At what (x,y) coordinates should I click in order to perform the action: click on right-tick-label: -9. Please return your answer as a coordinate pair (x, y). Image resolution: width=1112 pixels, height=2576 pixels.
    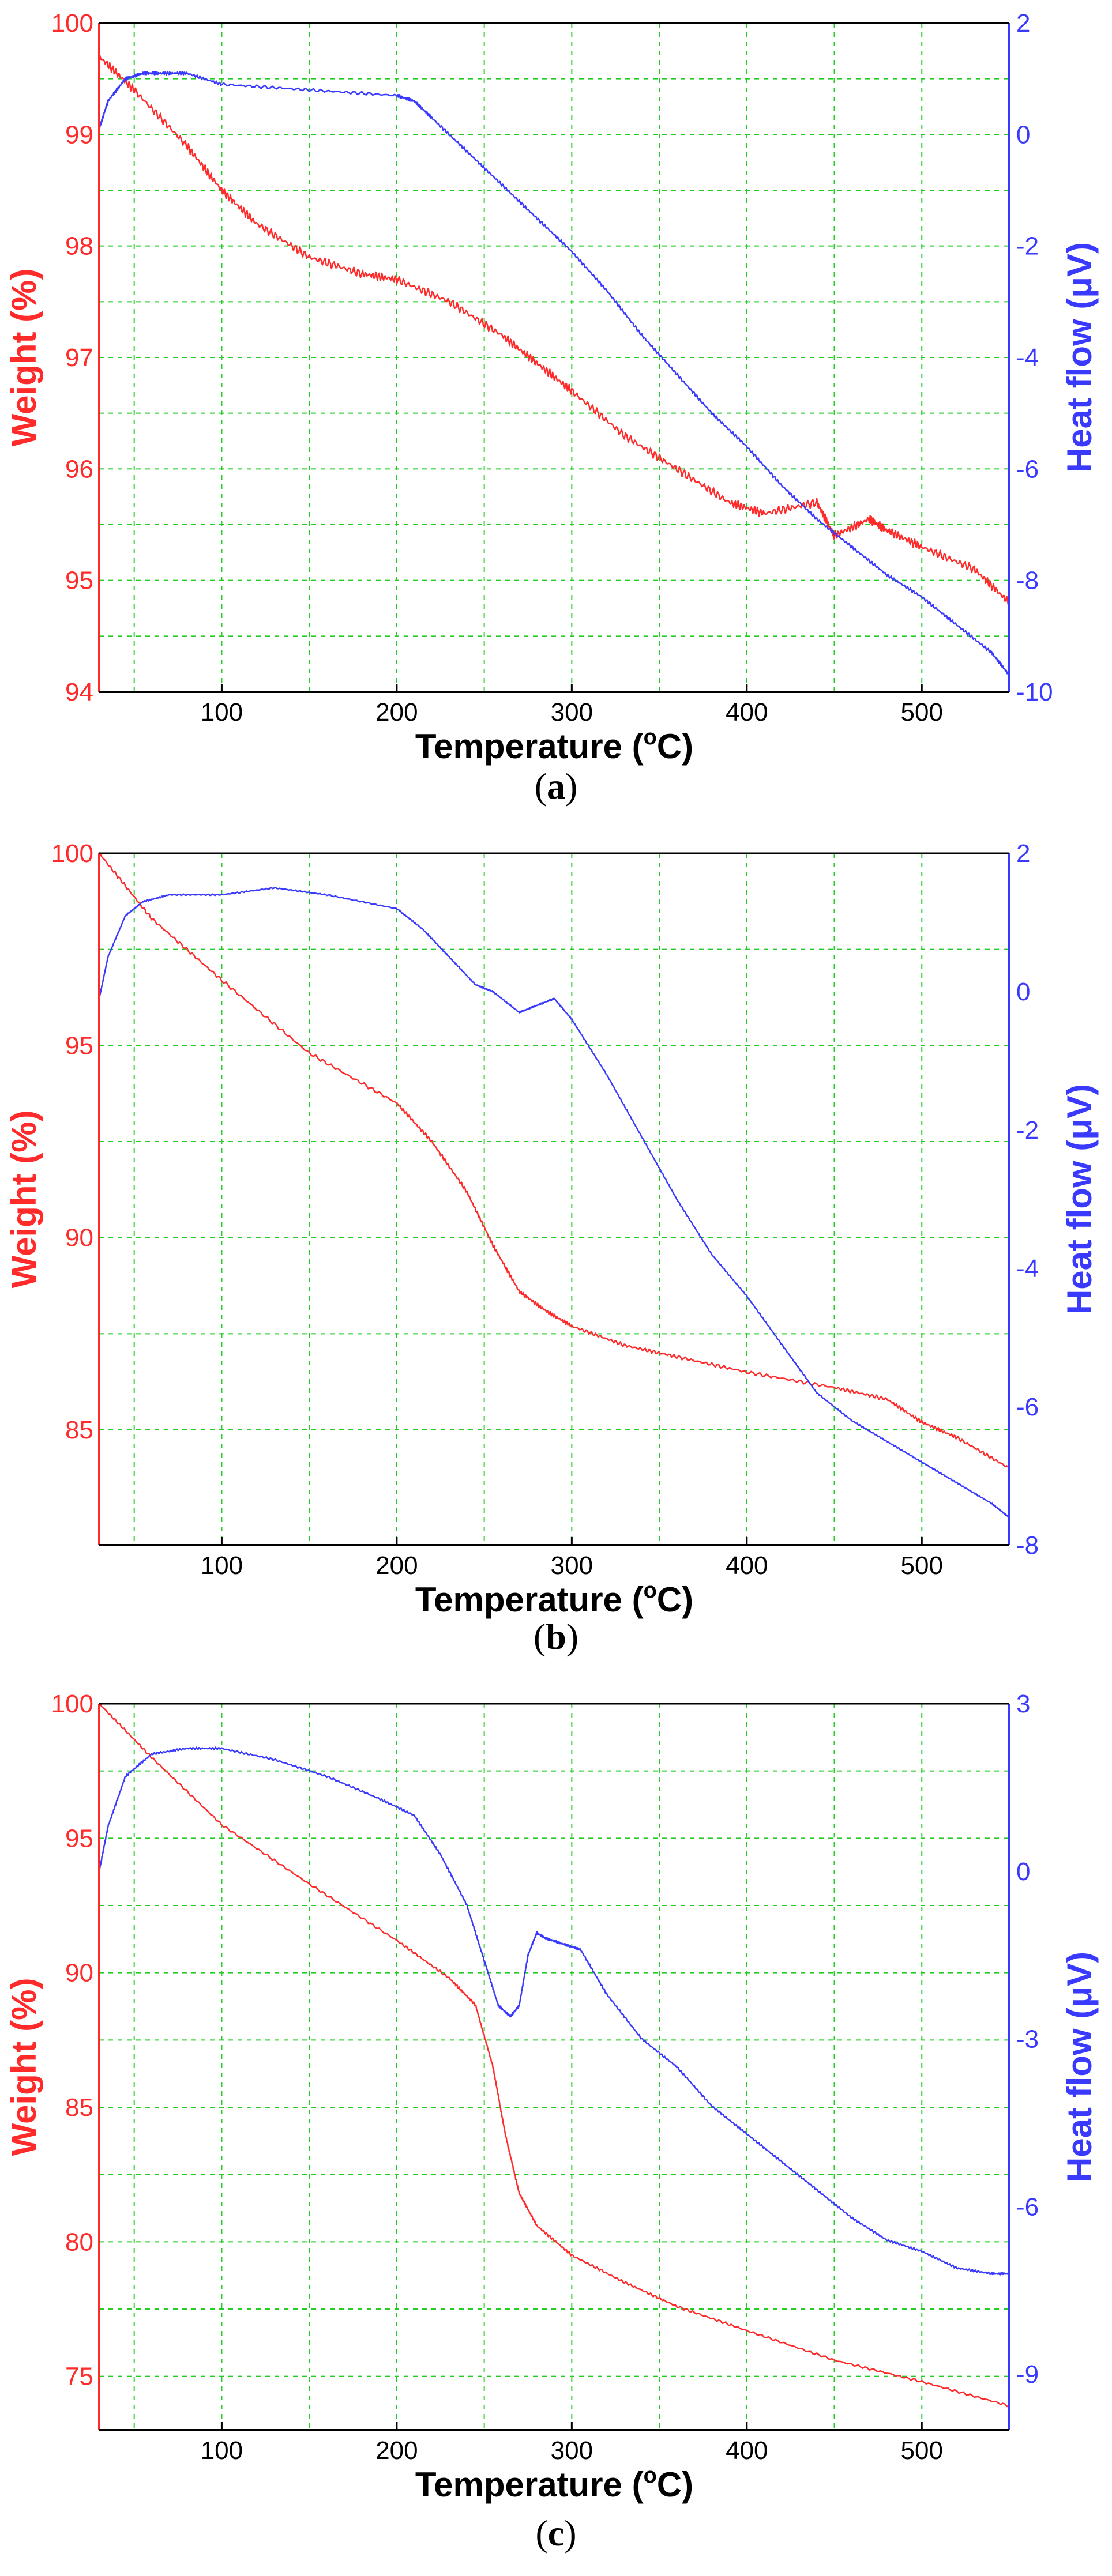
    Looking at the image, I should click on (1027, 2374).